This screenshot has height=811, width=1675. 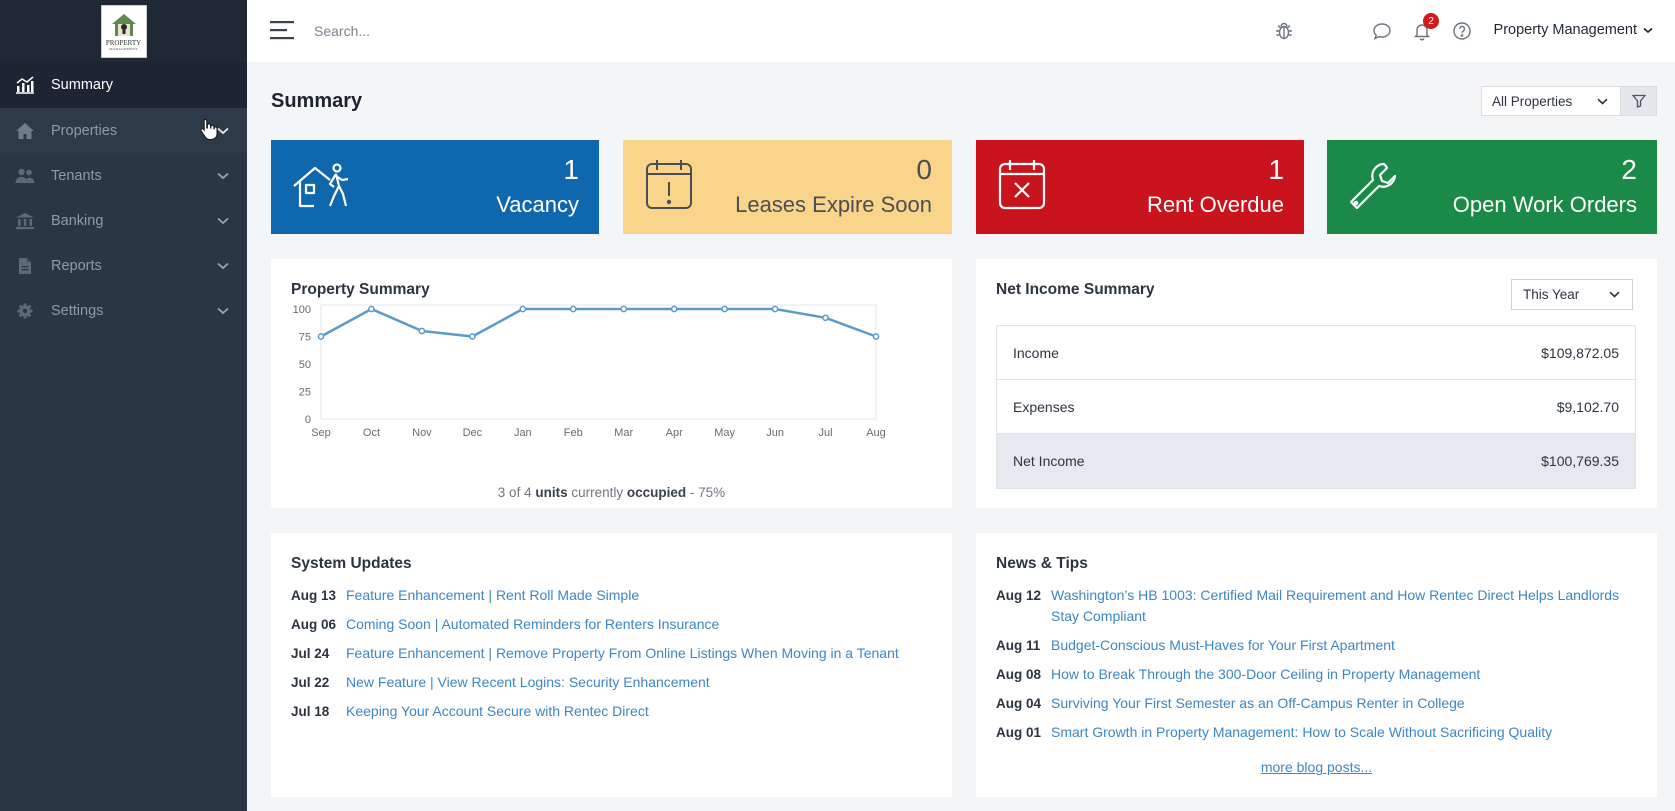 What do you see at coordinates (1049, 461) in the screenshot?
I see `row-label: Net Income` at bounding box center [1049, 461].